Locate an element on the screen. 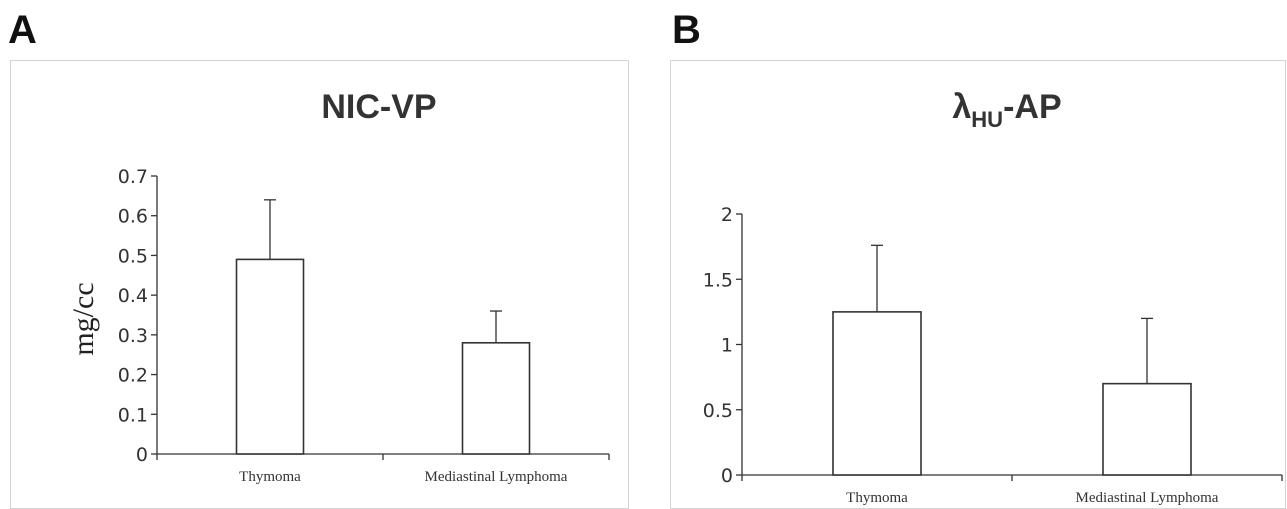 The height and width of the screenshot is (509, 1287). chart-a-ylabel: mg/cc is located at coordinates (83, 318).